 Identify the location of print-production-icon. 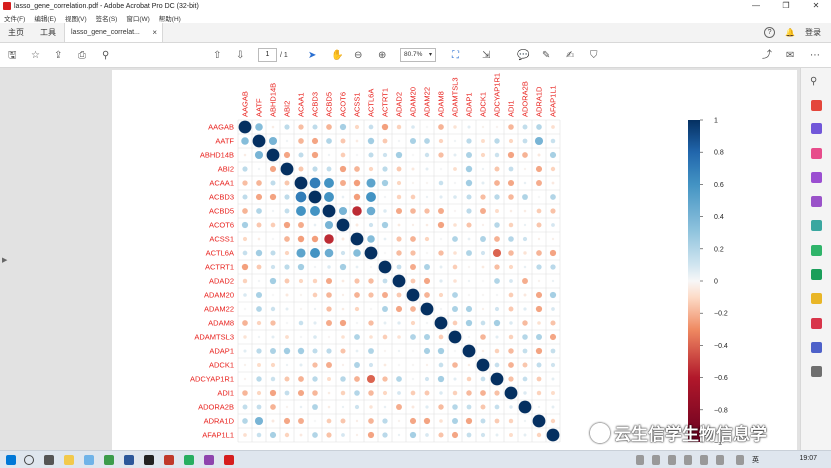
(816, 323).